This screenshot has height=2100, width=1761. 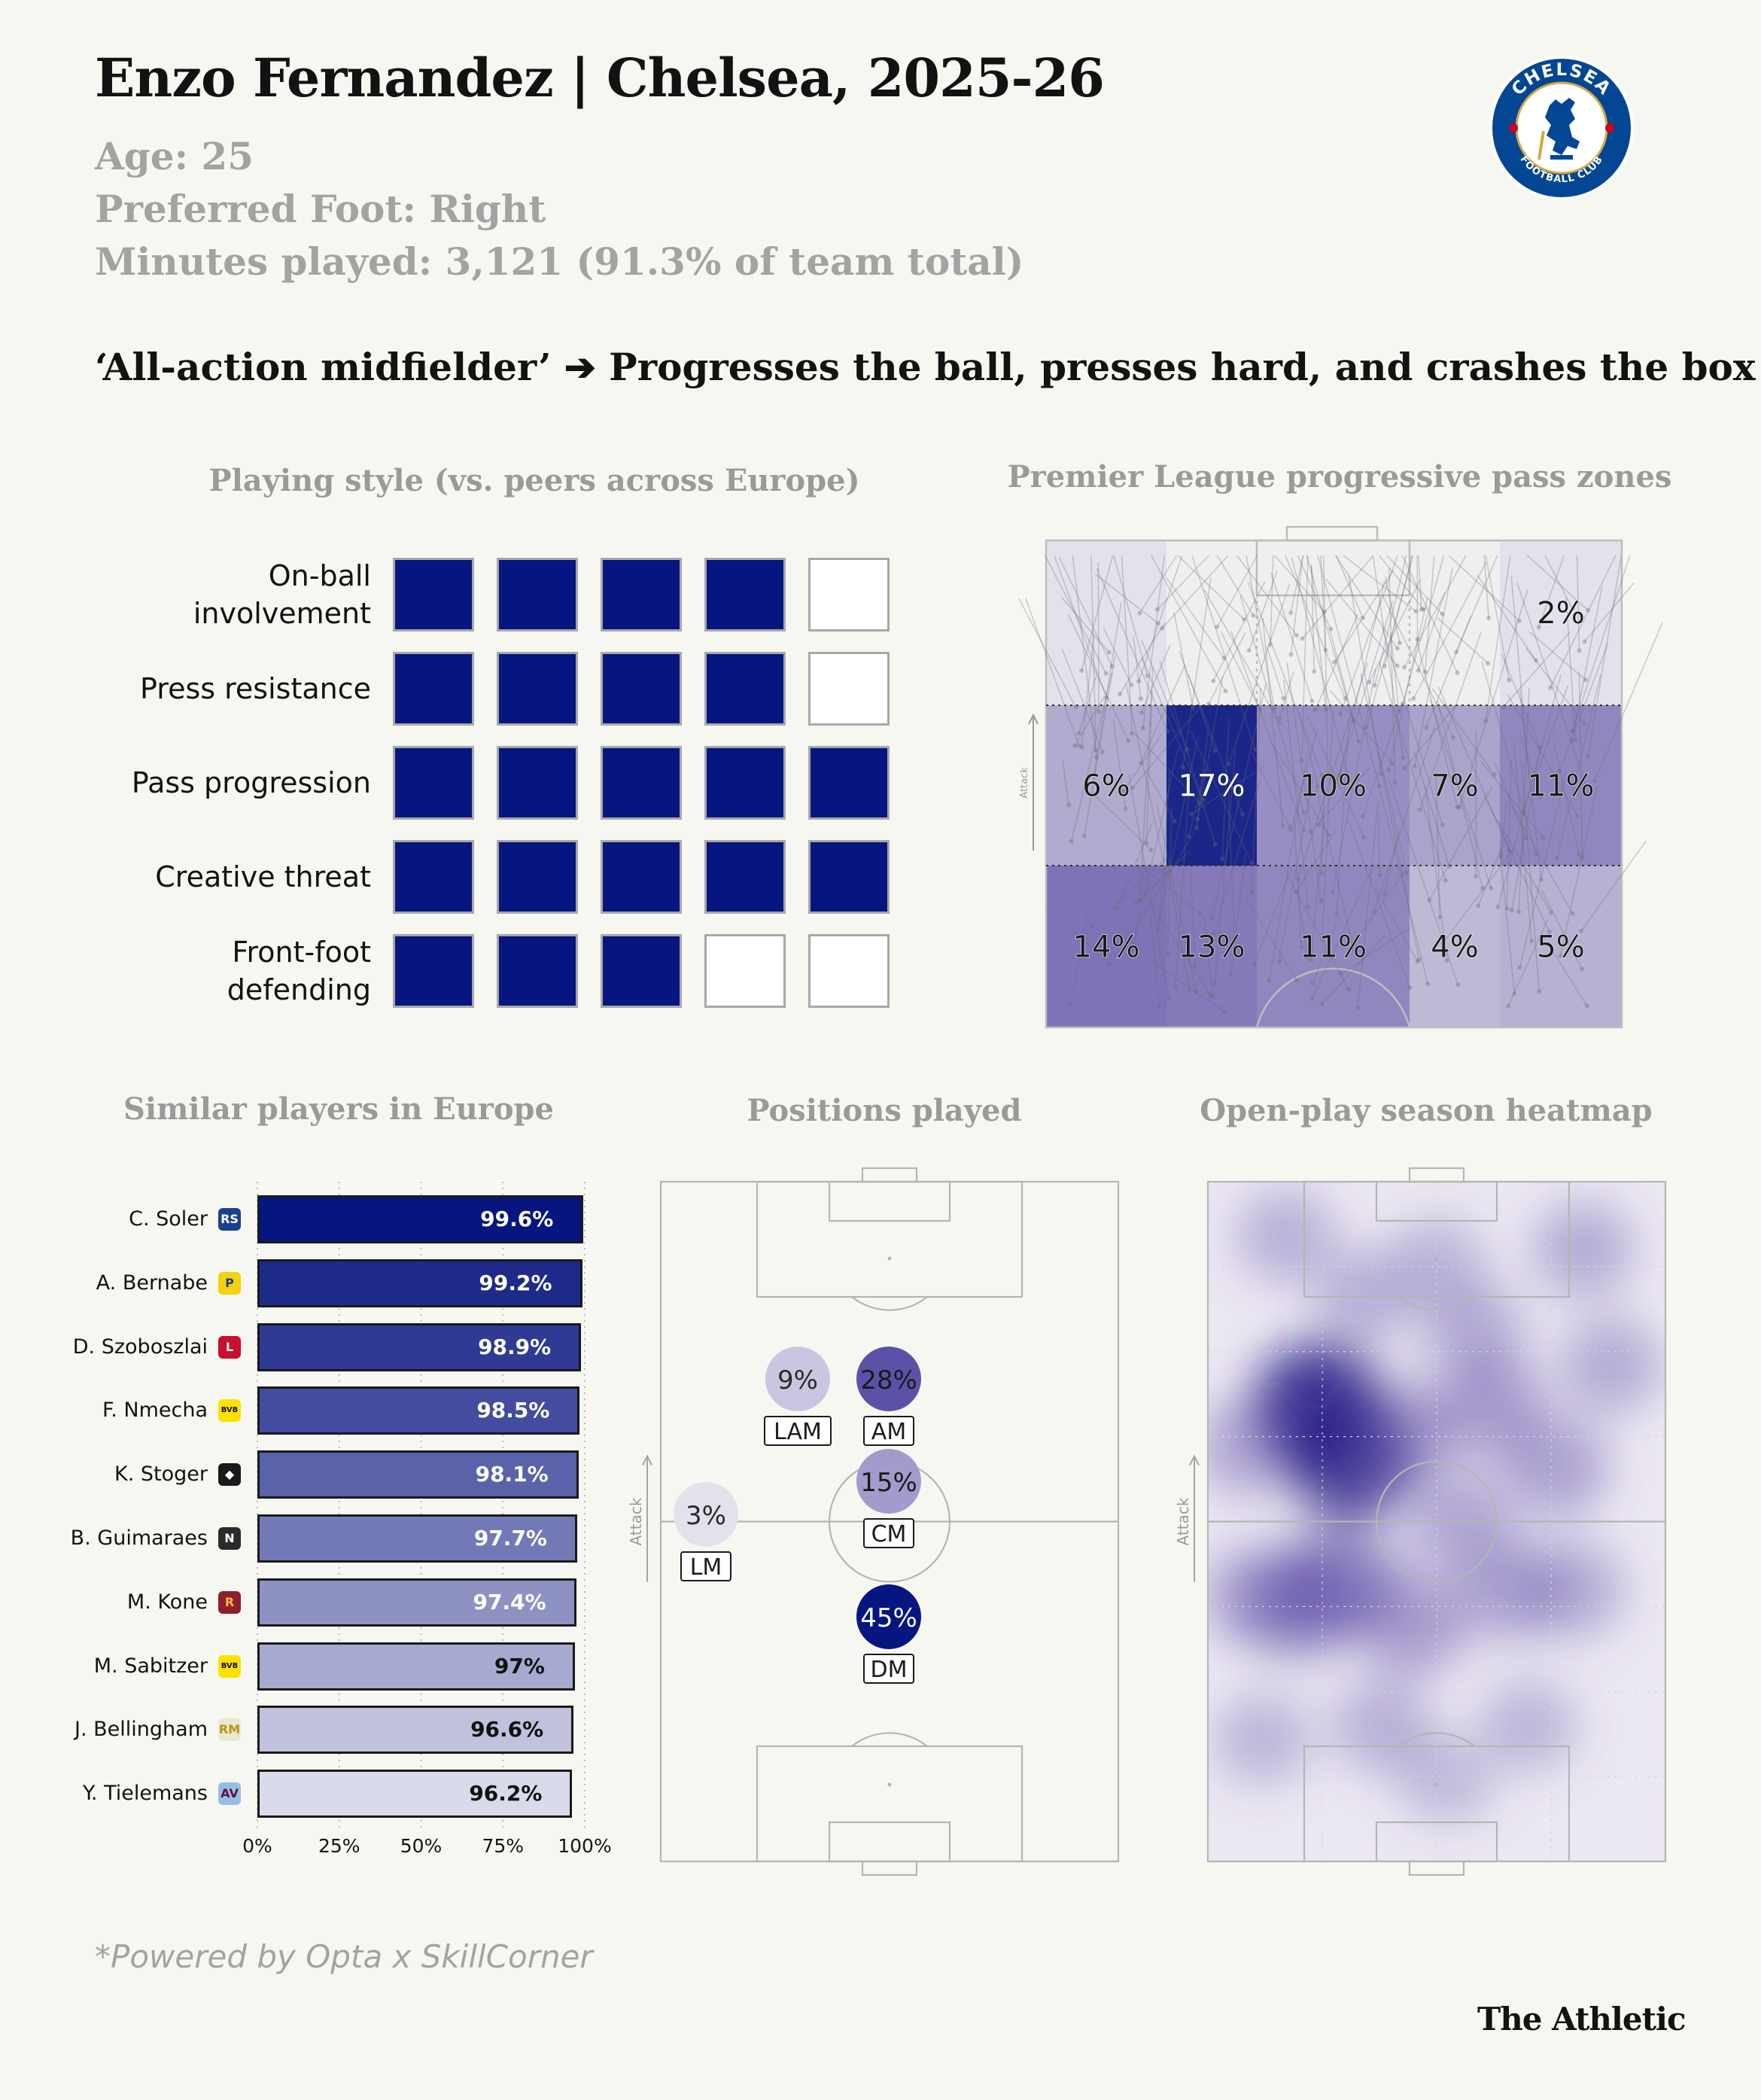 I want to click on pass-attack-label: Attack, so click(x=1024, y=783).